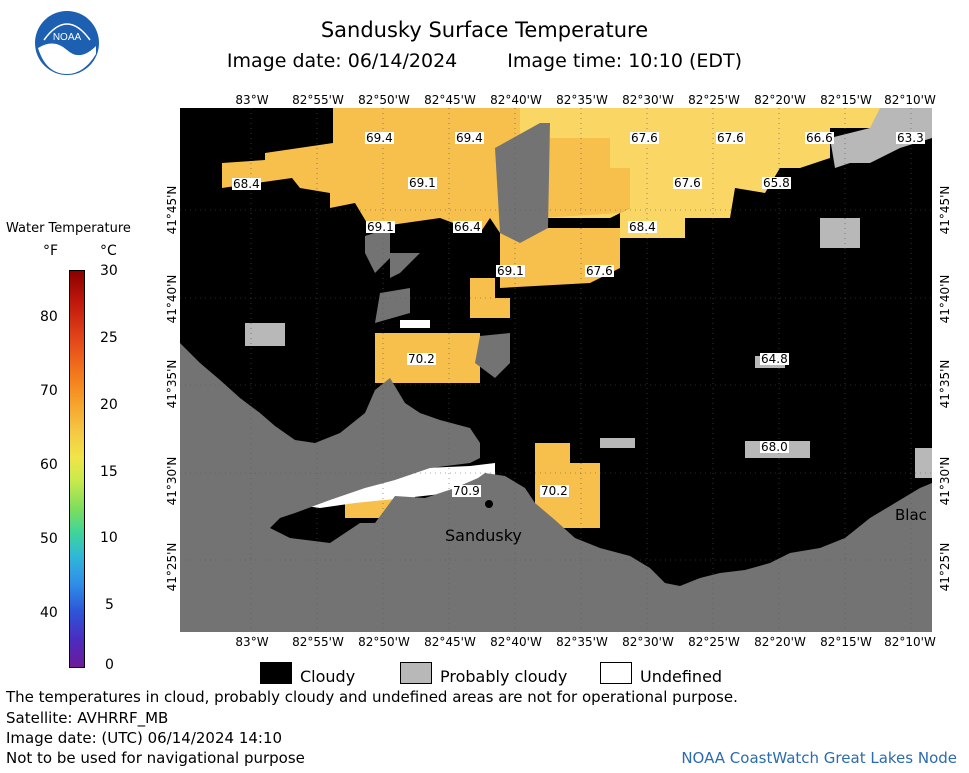  What do you see at coordinates (49, 539) in the screenshot?
I see `f-tick-label: 50` at bounding box center [49, 539].